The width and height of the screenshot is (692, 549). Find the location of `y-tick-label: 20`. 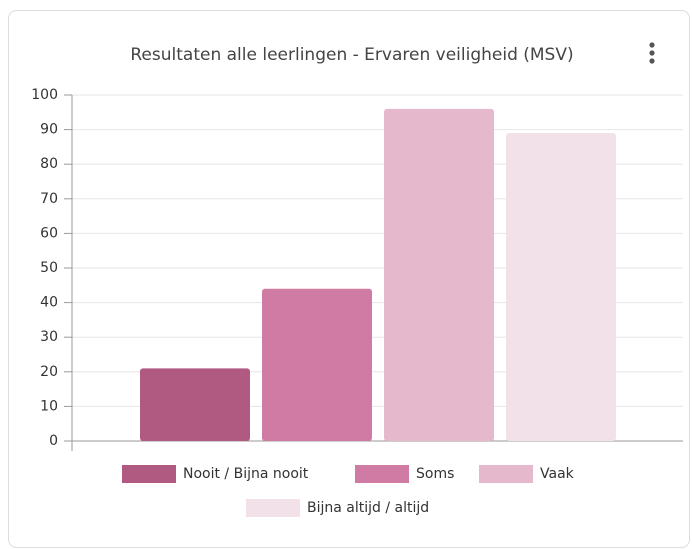

y-tick-label: 20 is located at coordinates (49, 372).